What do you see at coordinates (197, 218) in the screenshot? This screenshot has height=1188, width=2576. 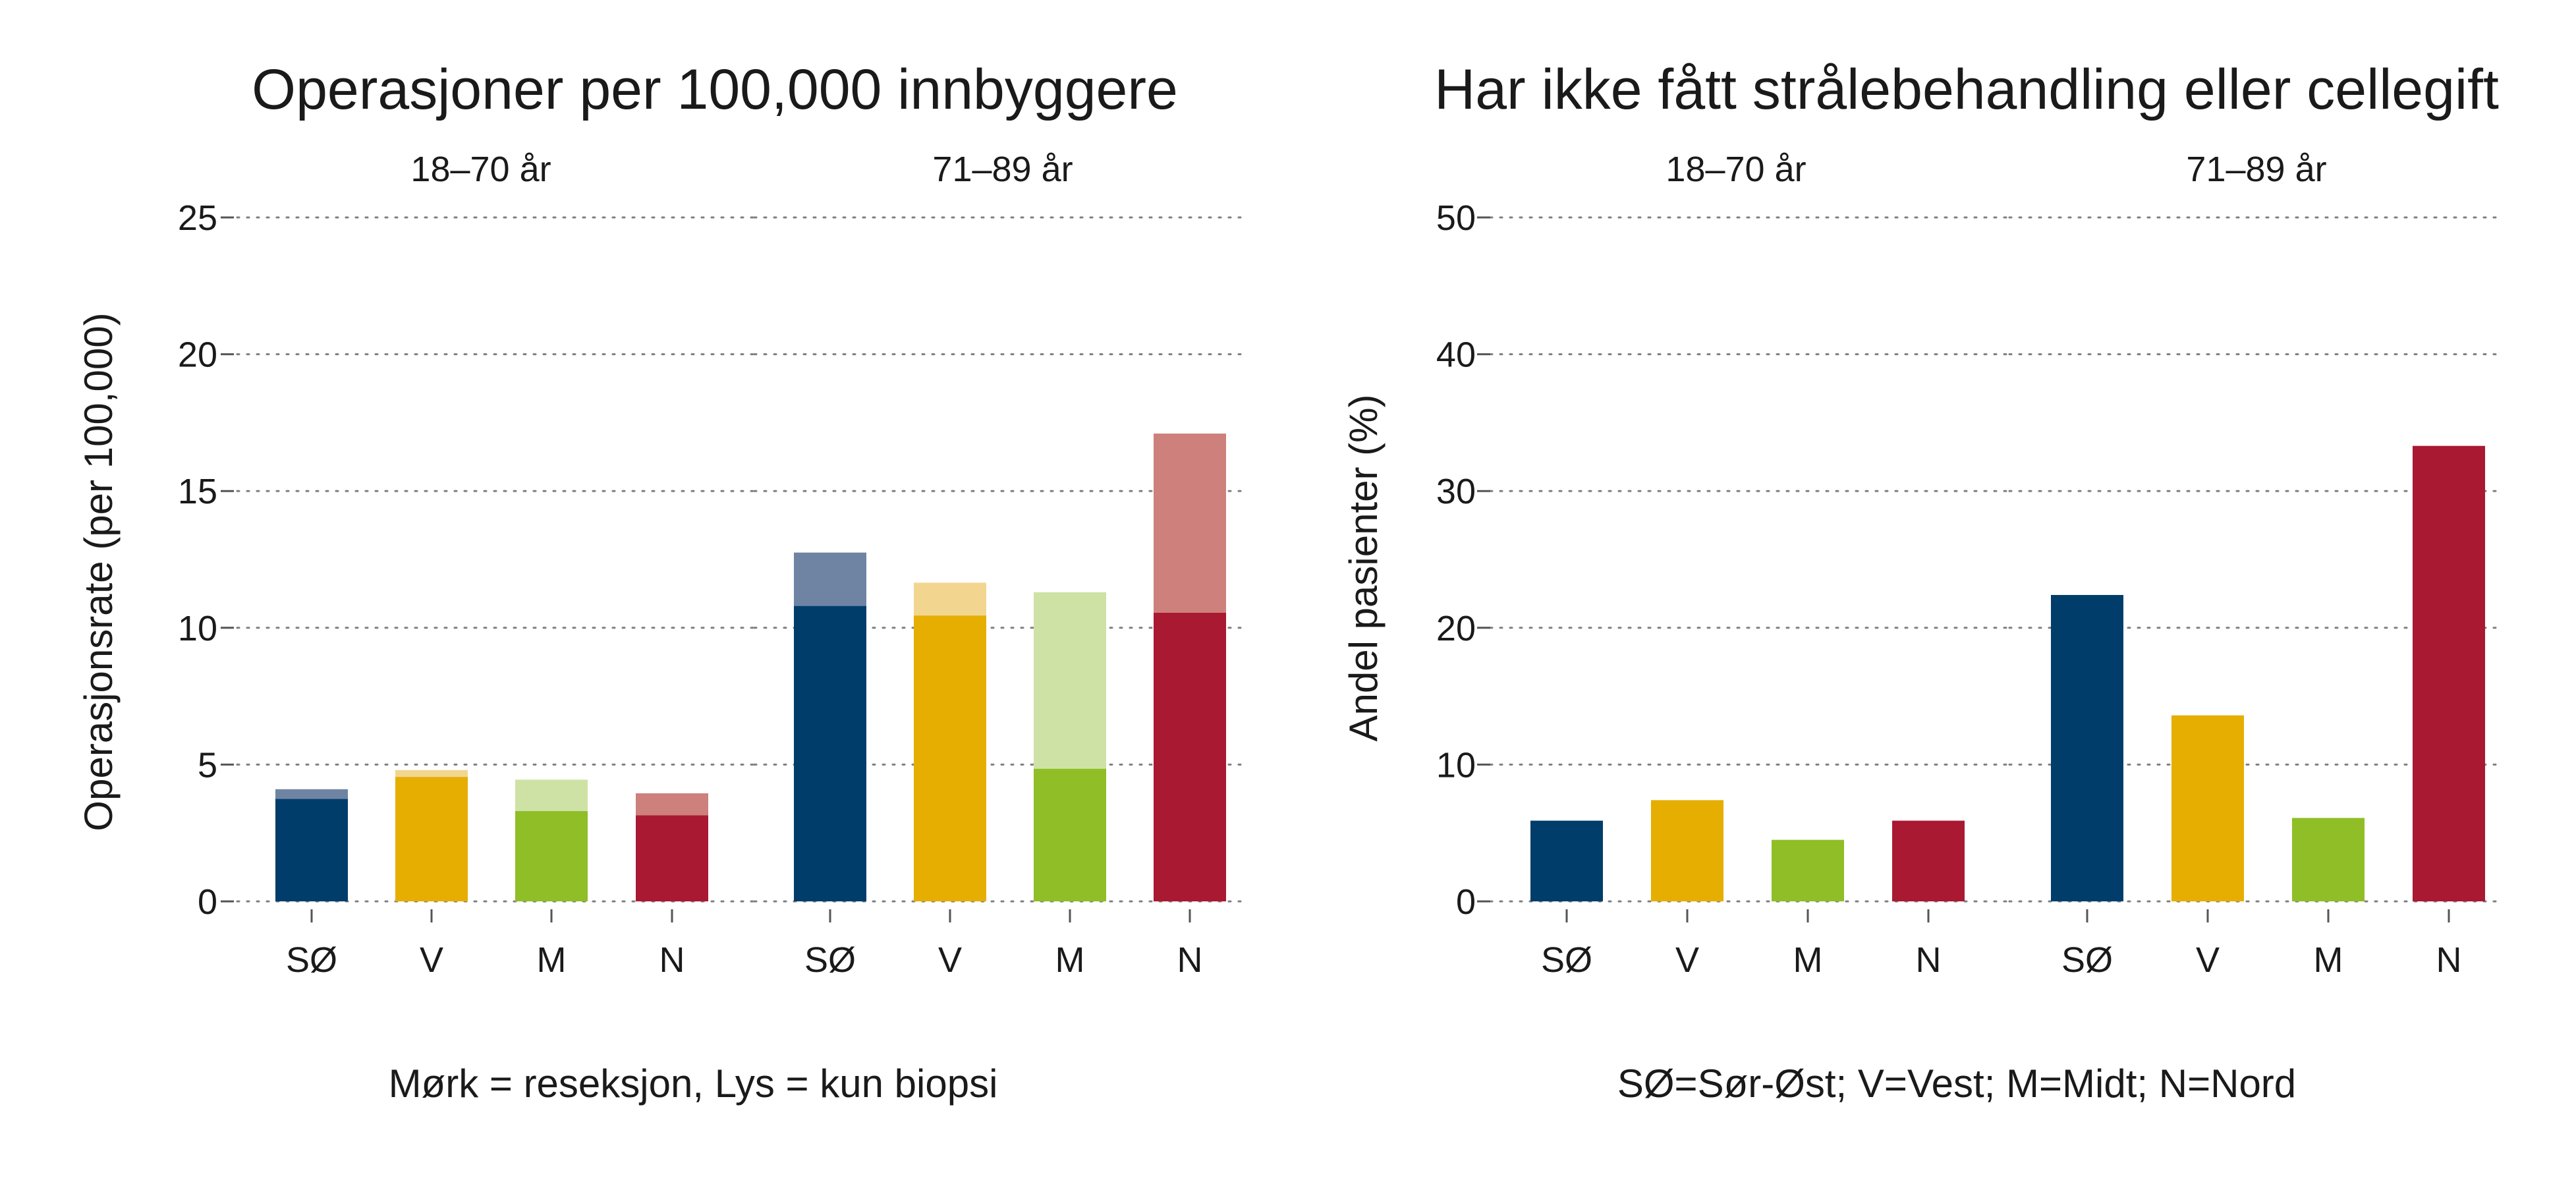 I see `y-tick-label: 25` at bounding box center [197, 218].